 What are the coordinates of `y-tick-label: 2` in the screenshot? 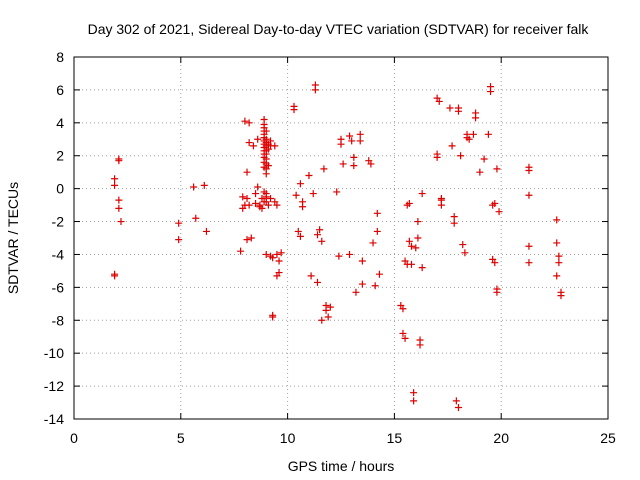 It's located at (60, 156).